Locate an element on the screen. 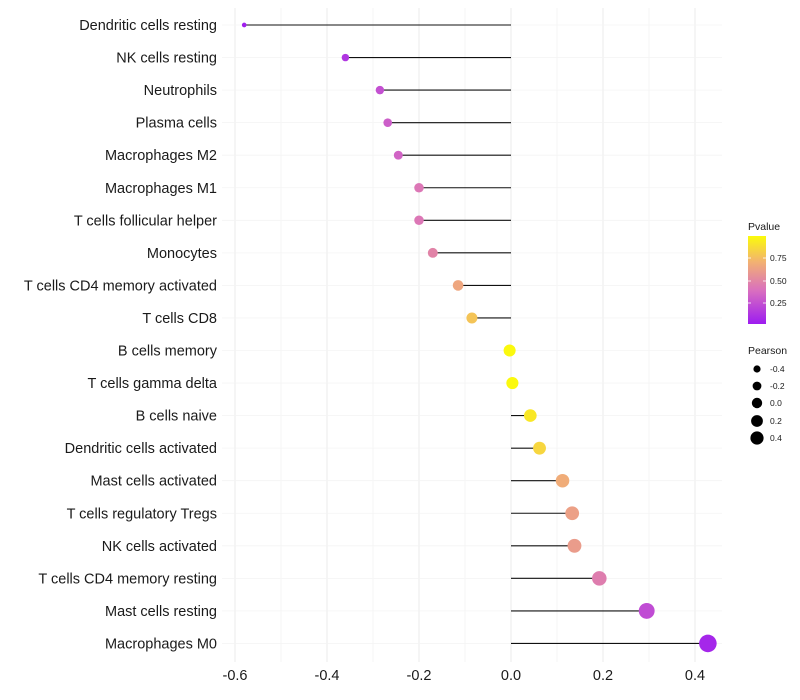 This screenshot has height=700, width=800. pvalue-color-legend: Pvalue 0.75 0.50 0.25 is located at coordinates (767, 272).